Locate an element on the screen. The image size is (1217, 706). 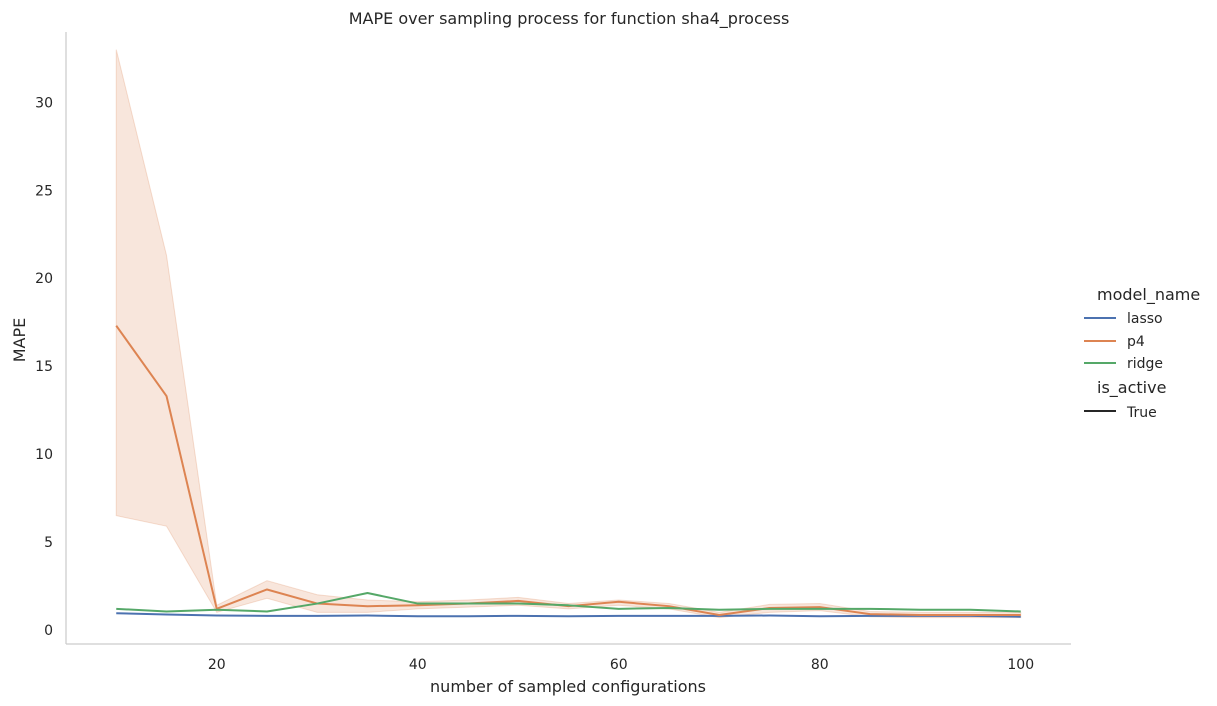
legend-item: ridge is located at coordinates (1123, 364).